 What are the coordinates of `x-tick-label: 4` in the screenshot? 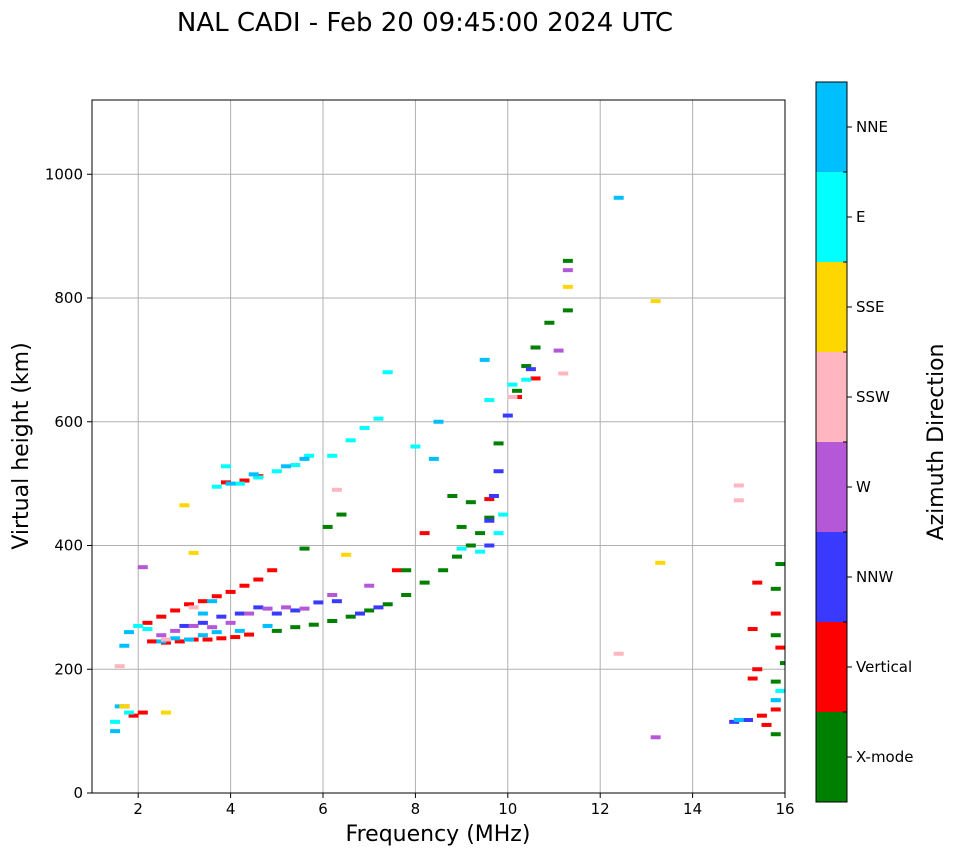 It's located at (231, 809).